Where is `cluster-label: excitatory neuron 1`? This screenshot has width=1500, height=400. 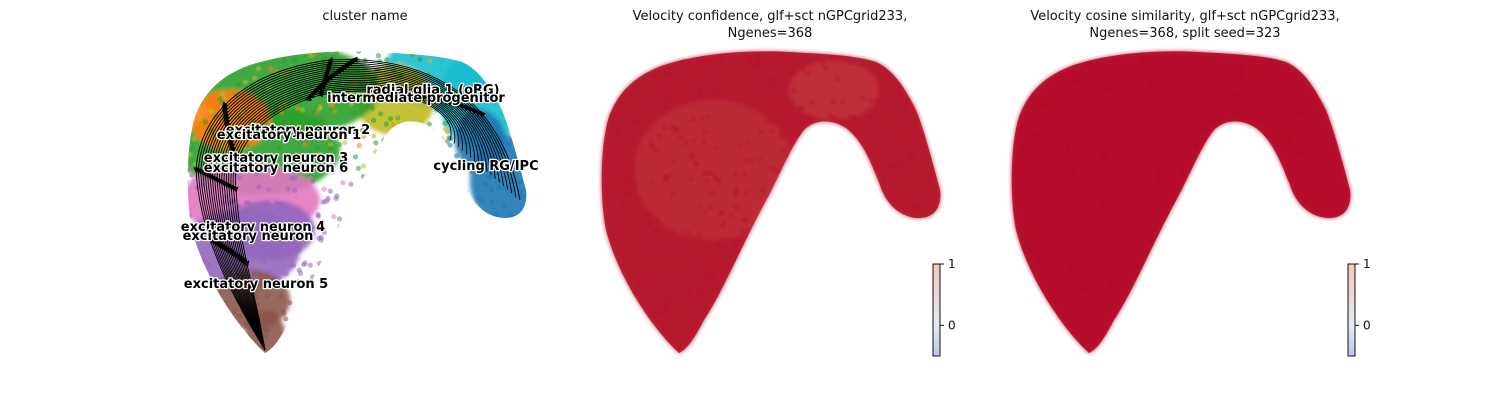
cluster-label: excitatory neuron 1 is located at coordinates (289, 135).